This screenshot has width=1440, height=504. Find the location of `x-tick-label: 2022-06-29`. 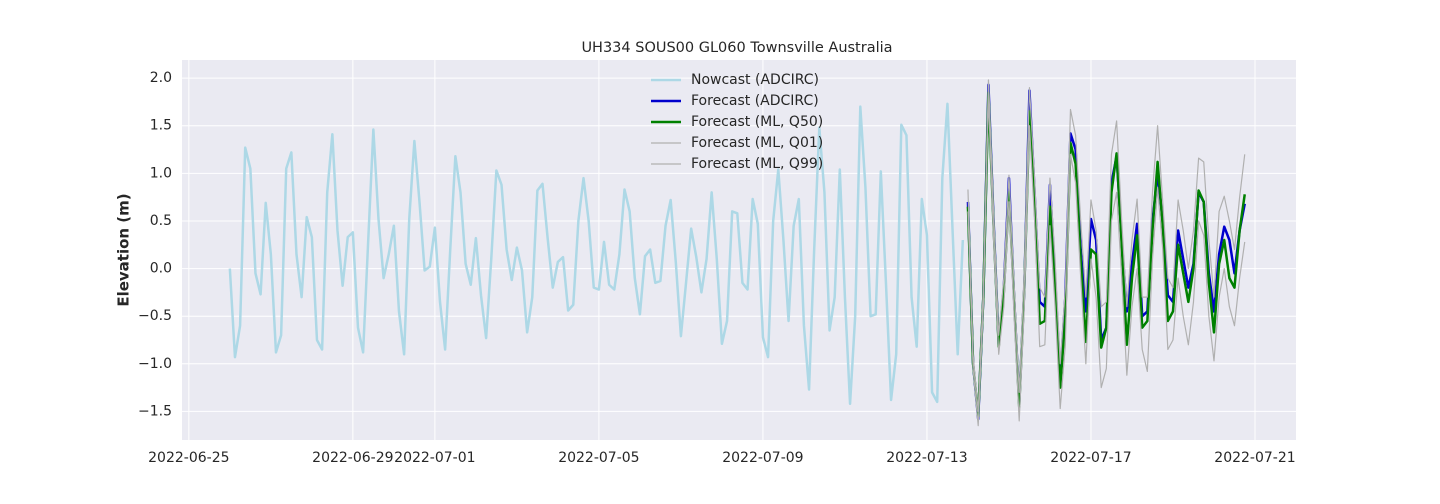

x-tick-label: 2022-06-29 is located at coordinates (352, 458).